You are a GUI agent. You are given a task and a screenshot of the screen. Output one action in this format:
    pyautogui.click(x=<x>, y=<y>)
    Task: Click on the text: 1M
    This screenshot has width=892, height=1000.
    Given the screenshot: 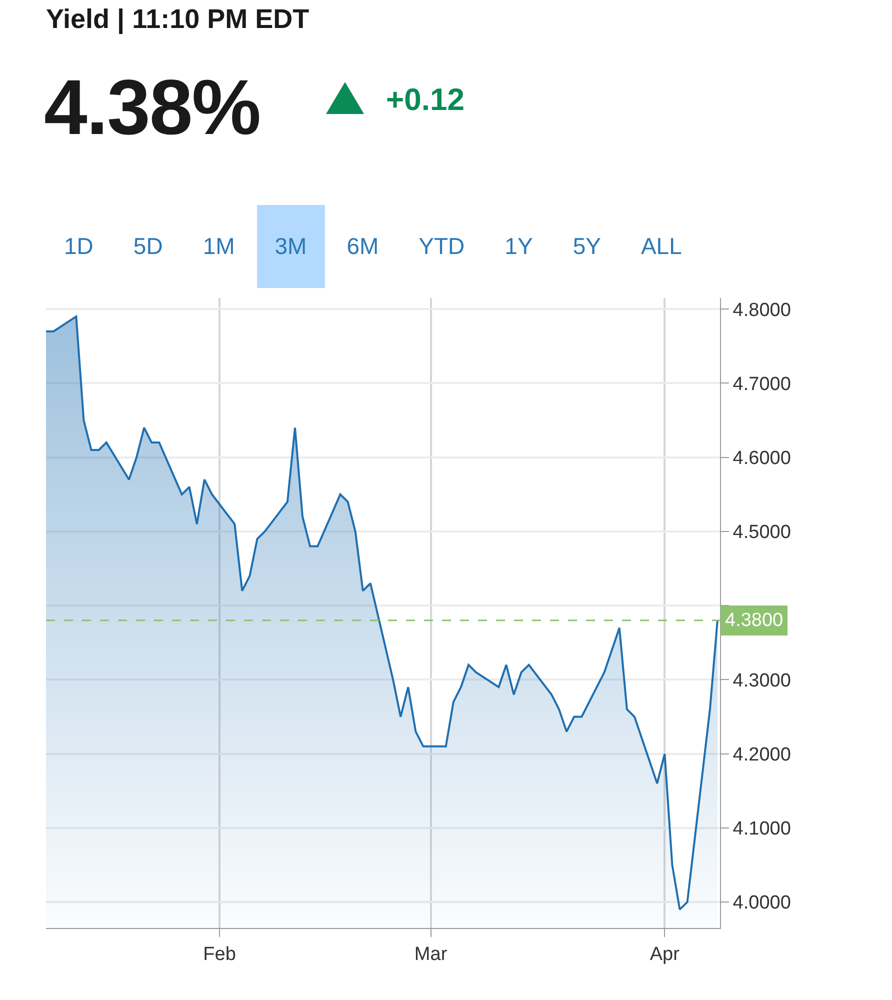 What is the action you would take?
    pyautogui.click(x=218, y=246)
    